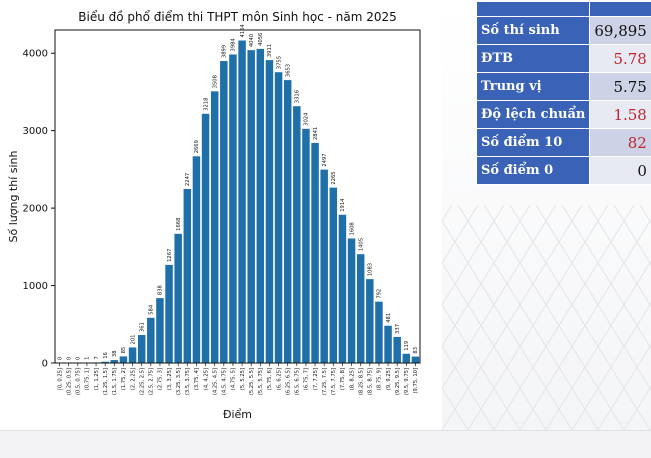 The width and height of the screenshot is (651, 458). I want to click on x-tick-label: (8.25, 8.5], so click(361, 381).